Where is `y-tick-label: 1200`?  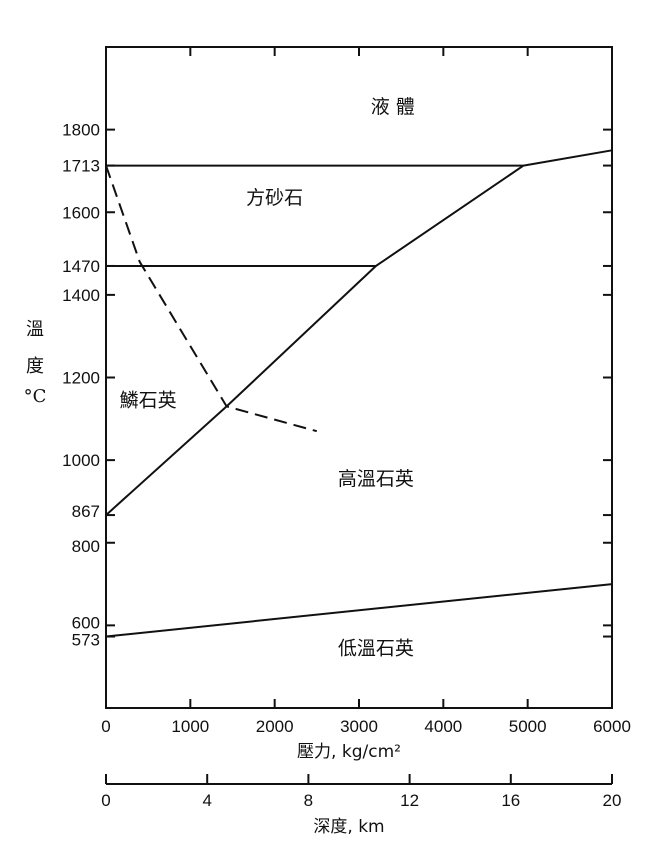
y-tick-label: 1200 is located at coordinates (81, 378).